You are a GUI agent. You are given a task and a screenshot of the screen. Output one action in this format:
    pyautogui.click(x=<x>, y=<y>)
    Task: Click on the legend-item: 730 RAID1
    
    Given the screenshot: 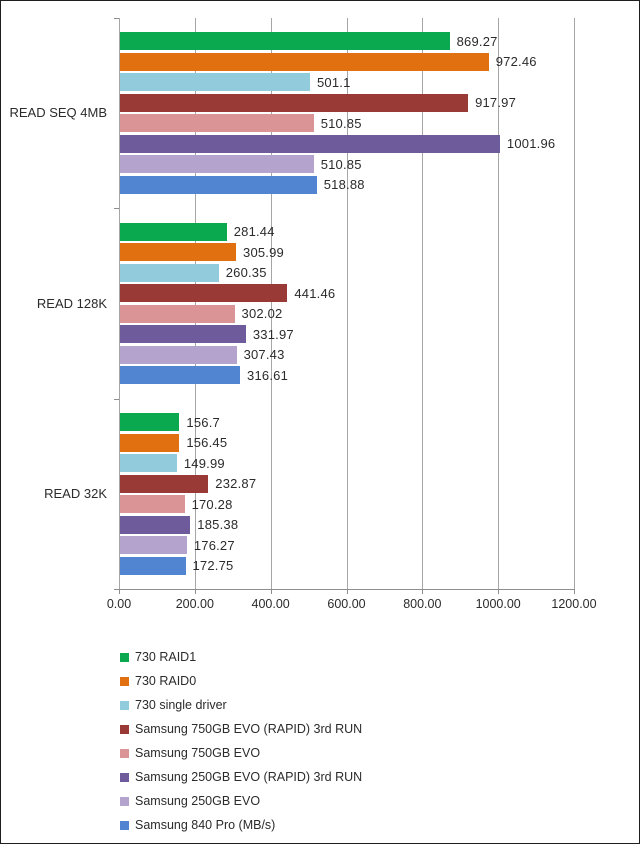 What is the action you would take?
    pyautogui.click(x=241, y=657)
    